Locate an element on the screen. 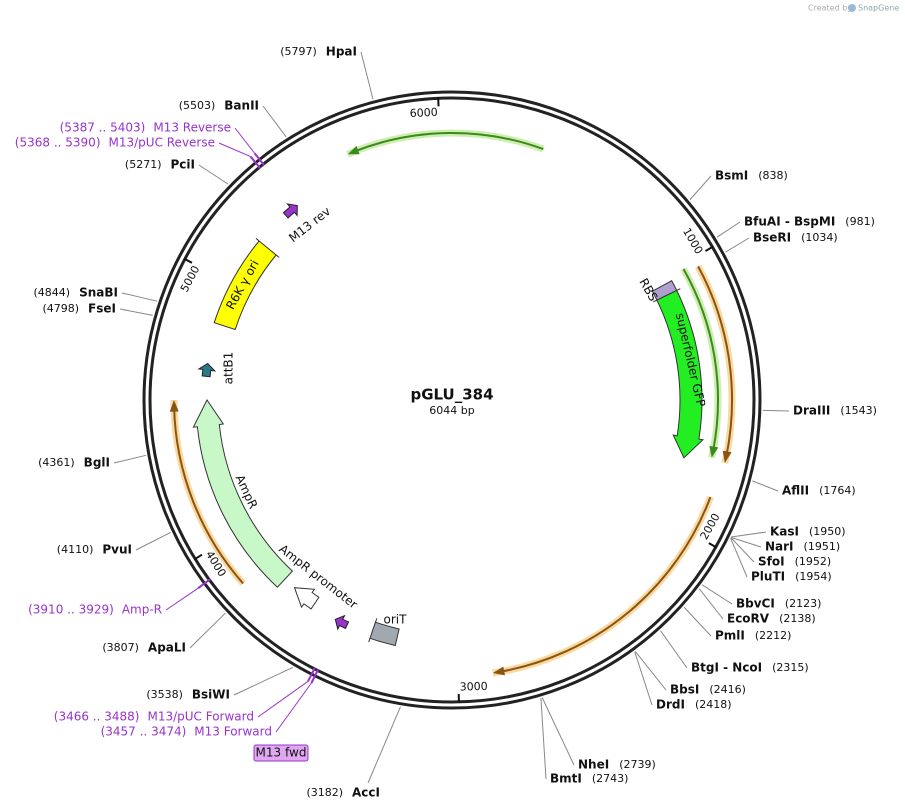  site-name: BglI is located at coordinates (97, 463).